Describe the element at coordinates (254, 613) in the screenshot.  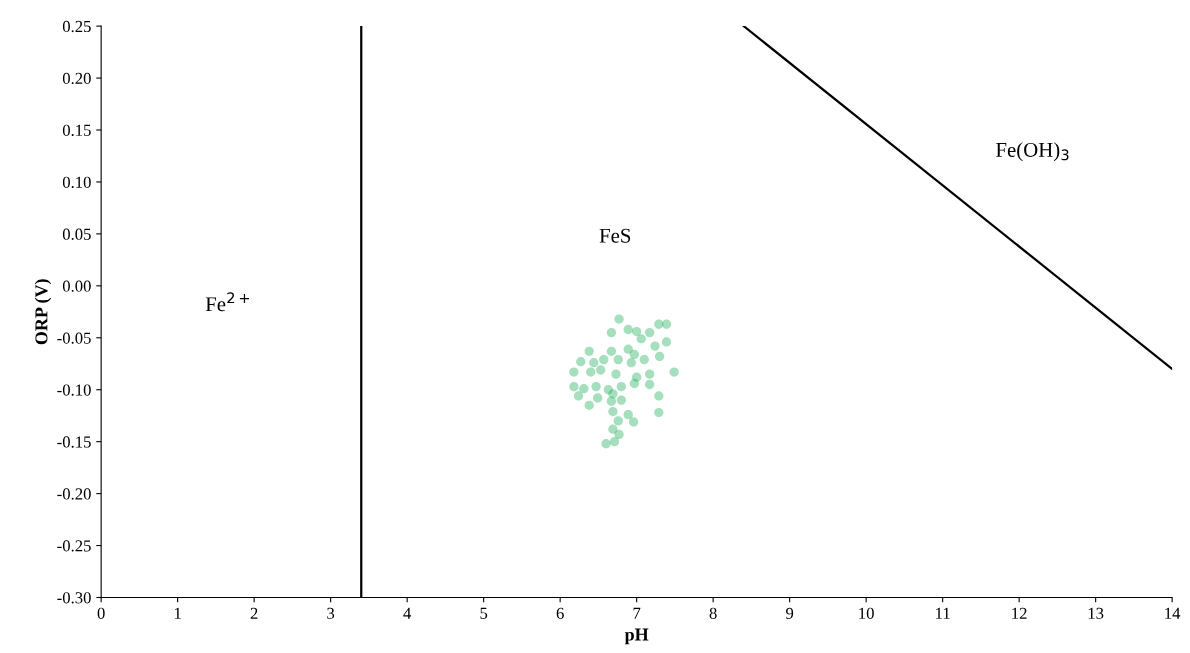
I see `x-tick-label: 2` at that location.